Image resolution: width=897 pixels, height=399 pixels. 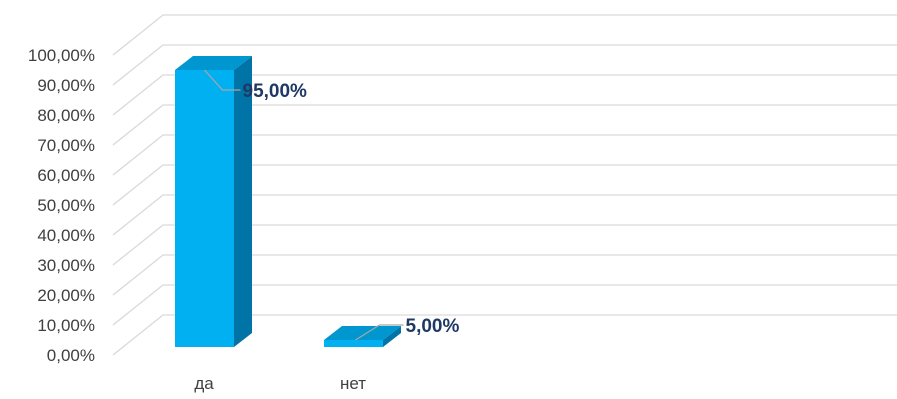 I want to click on y-tick-label: 20,00%, so click(x=66, y=295).